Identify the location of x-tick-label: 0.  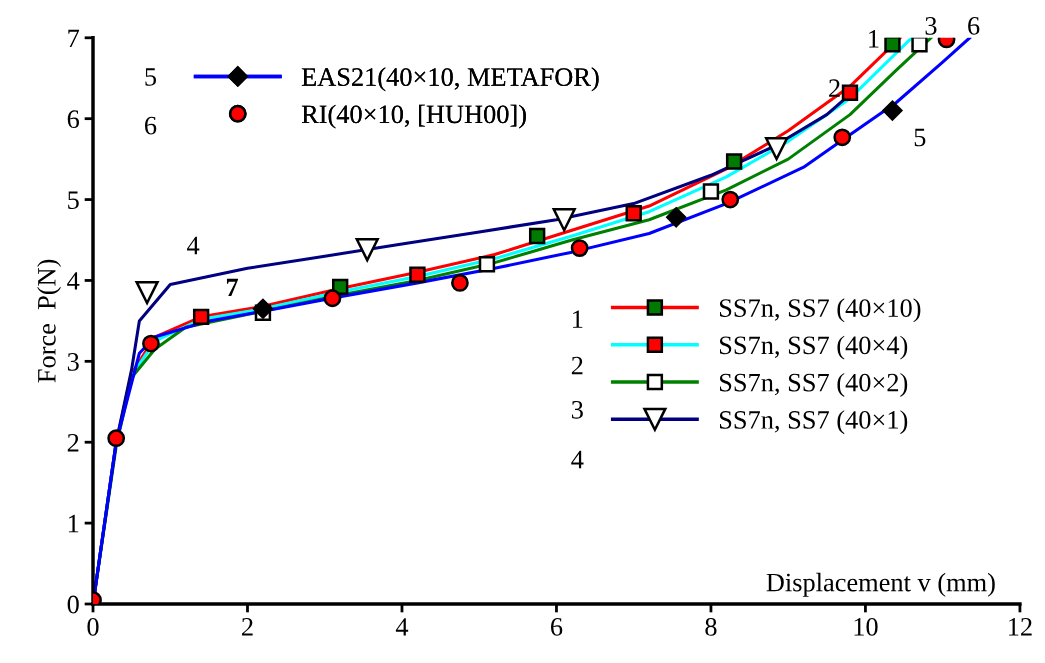
(93, 626).